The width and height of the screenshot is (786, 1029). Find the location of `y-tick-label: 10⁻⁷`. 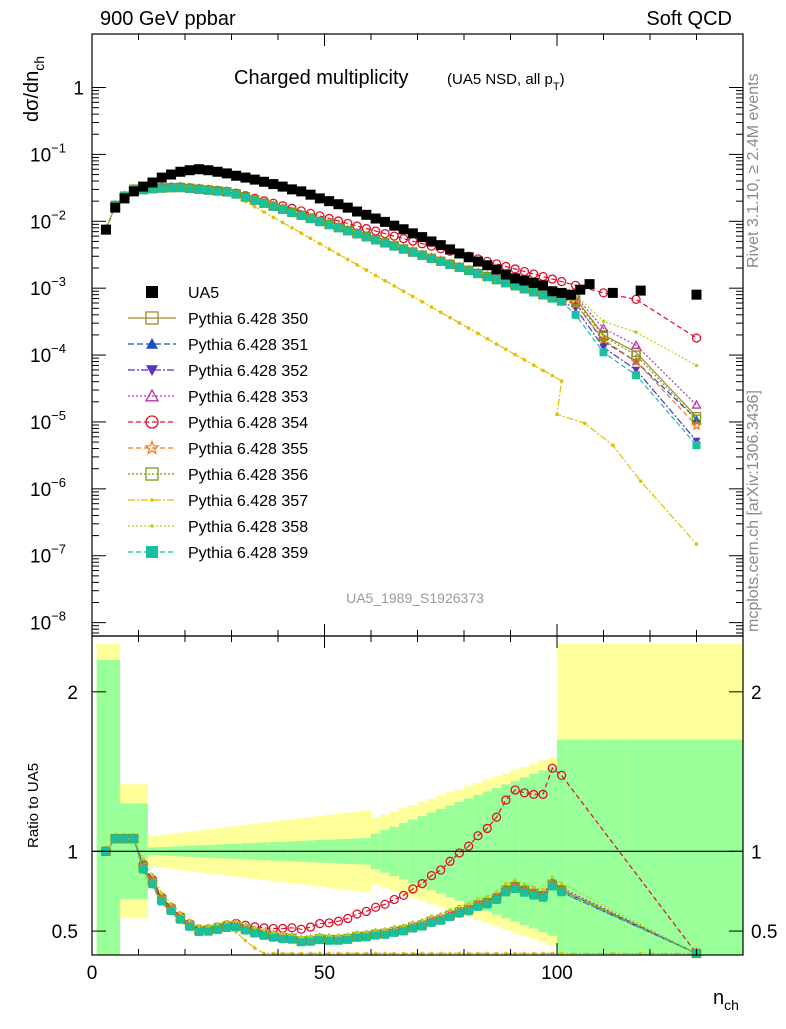

y-tick-label: 10⁻⁷ is located at coordinates (48, 555).